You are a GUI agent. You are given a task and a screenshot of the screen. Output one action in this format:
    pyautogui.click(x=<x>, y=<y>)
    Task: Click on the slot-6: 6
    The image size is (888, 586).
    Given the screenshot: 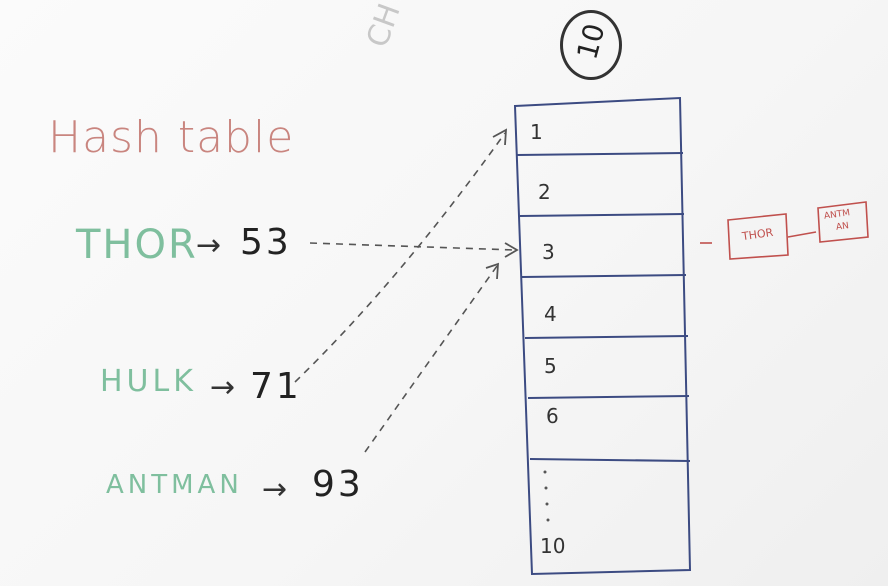 What is the action you would take?
    pyautogui.click(x=552, y=416)
    